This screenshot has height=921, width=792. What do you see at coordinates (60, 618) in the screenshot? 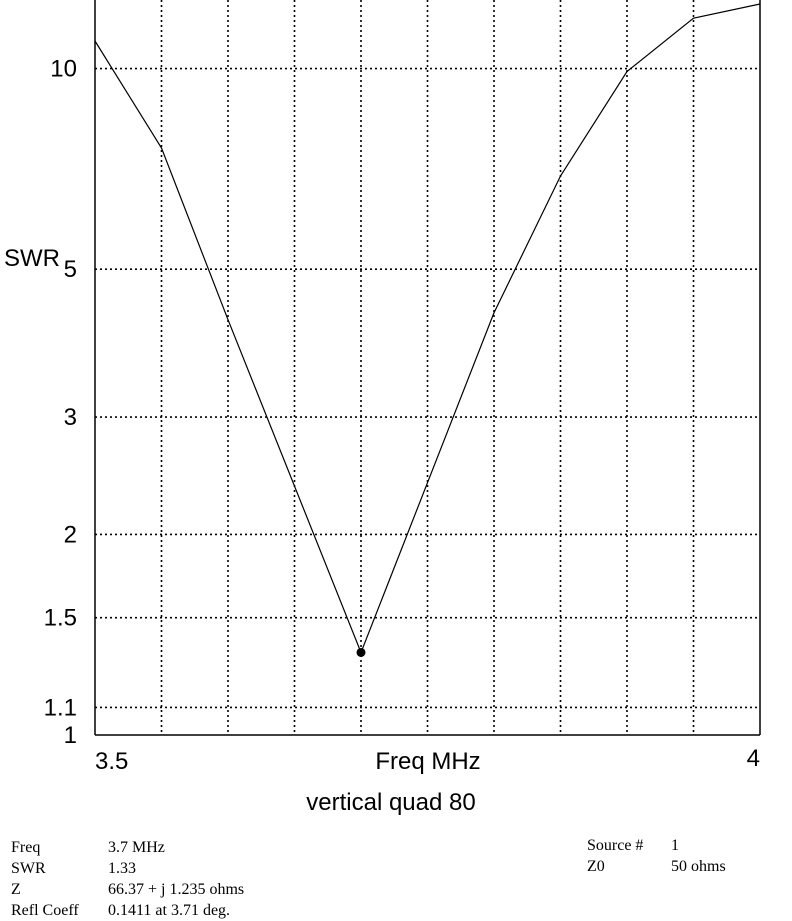
I see `y-tick-label: 1.5` at bounding box center [60, 618].